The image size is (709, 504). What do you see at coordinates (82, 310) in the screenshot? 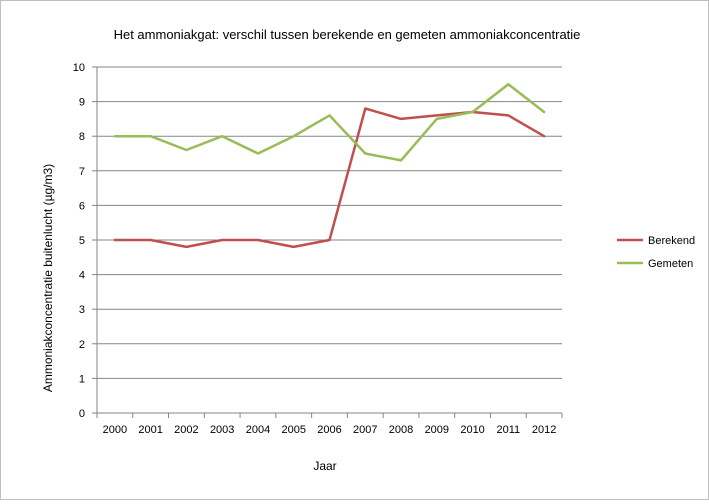
I see `y-tick-label: 3` at bounding box center [82, 310].